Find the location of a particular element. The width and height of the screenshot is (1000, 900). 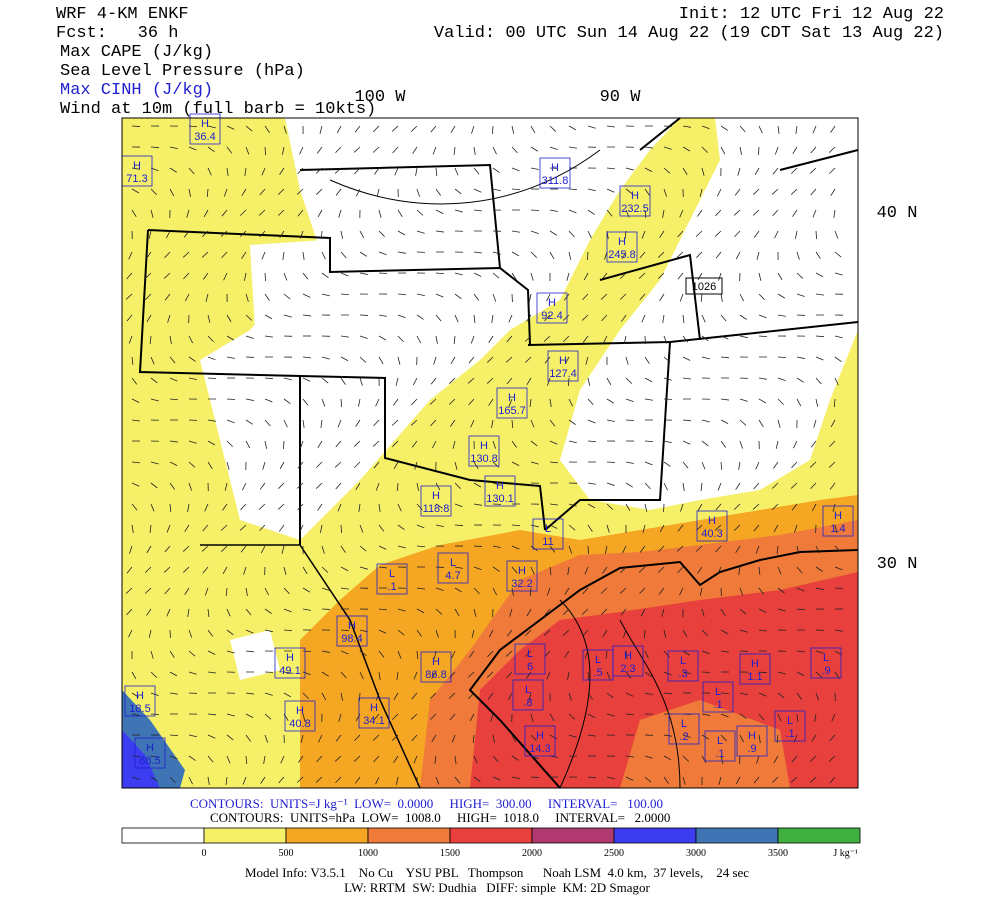

center-kind: H is located at coordinates (290, 658).